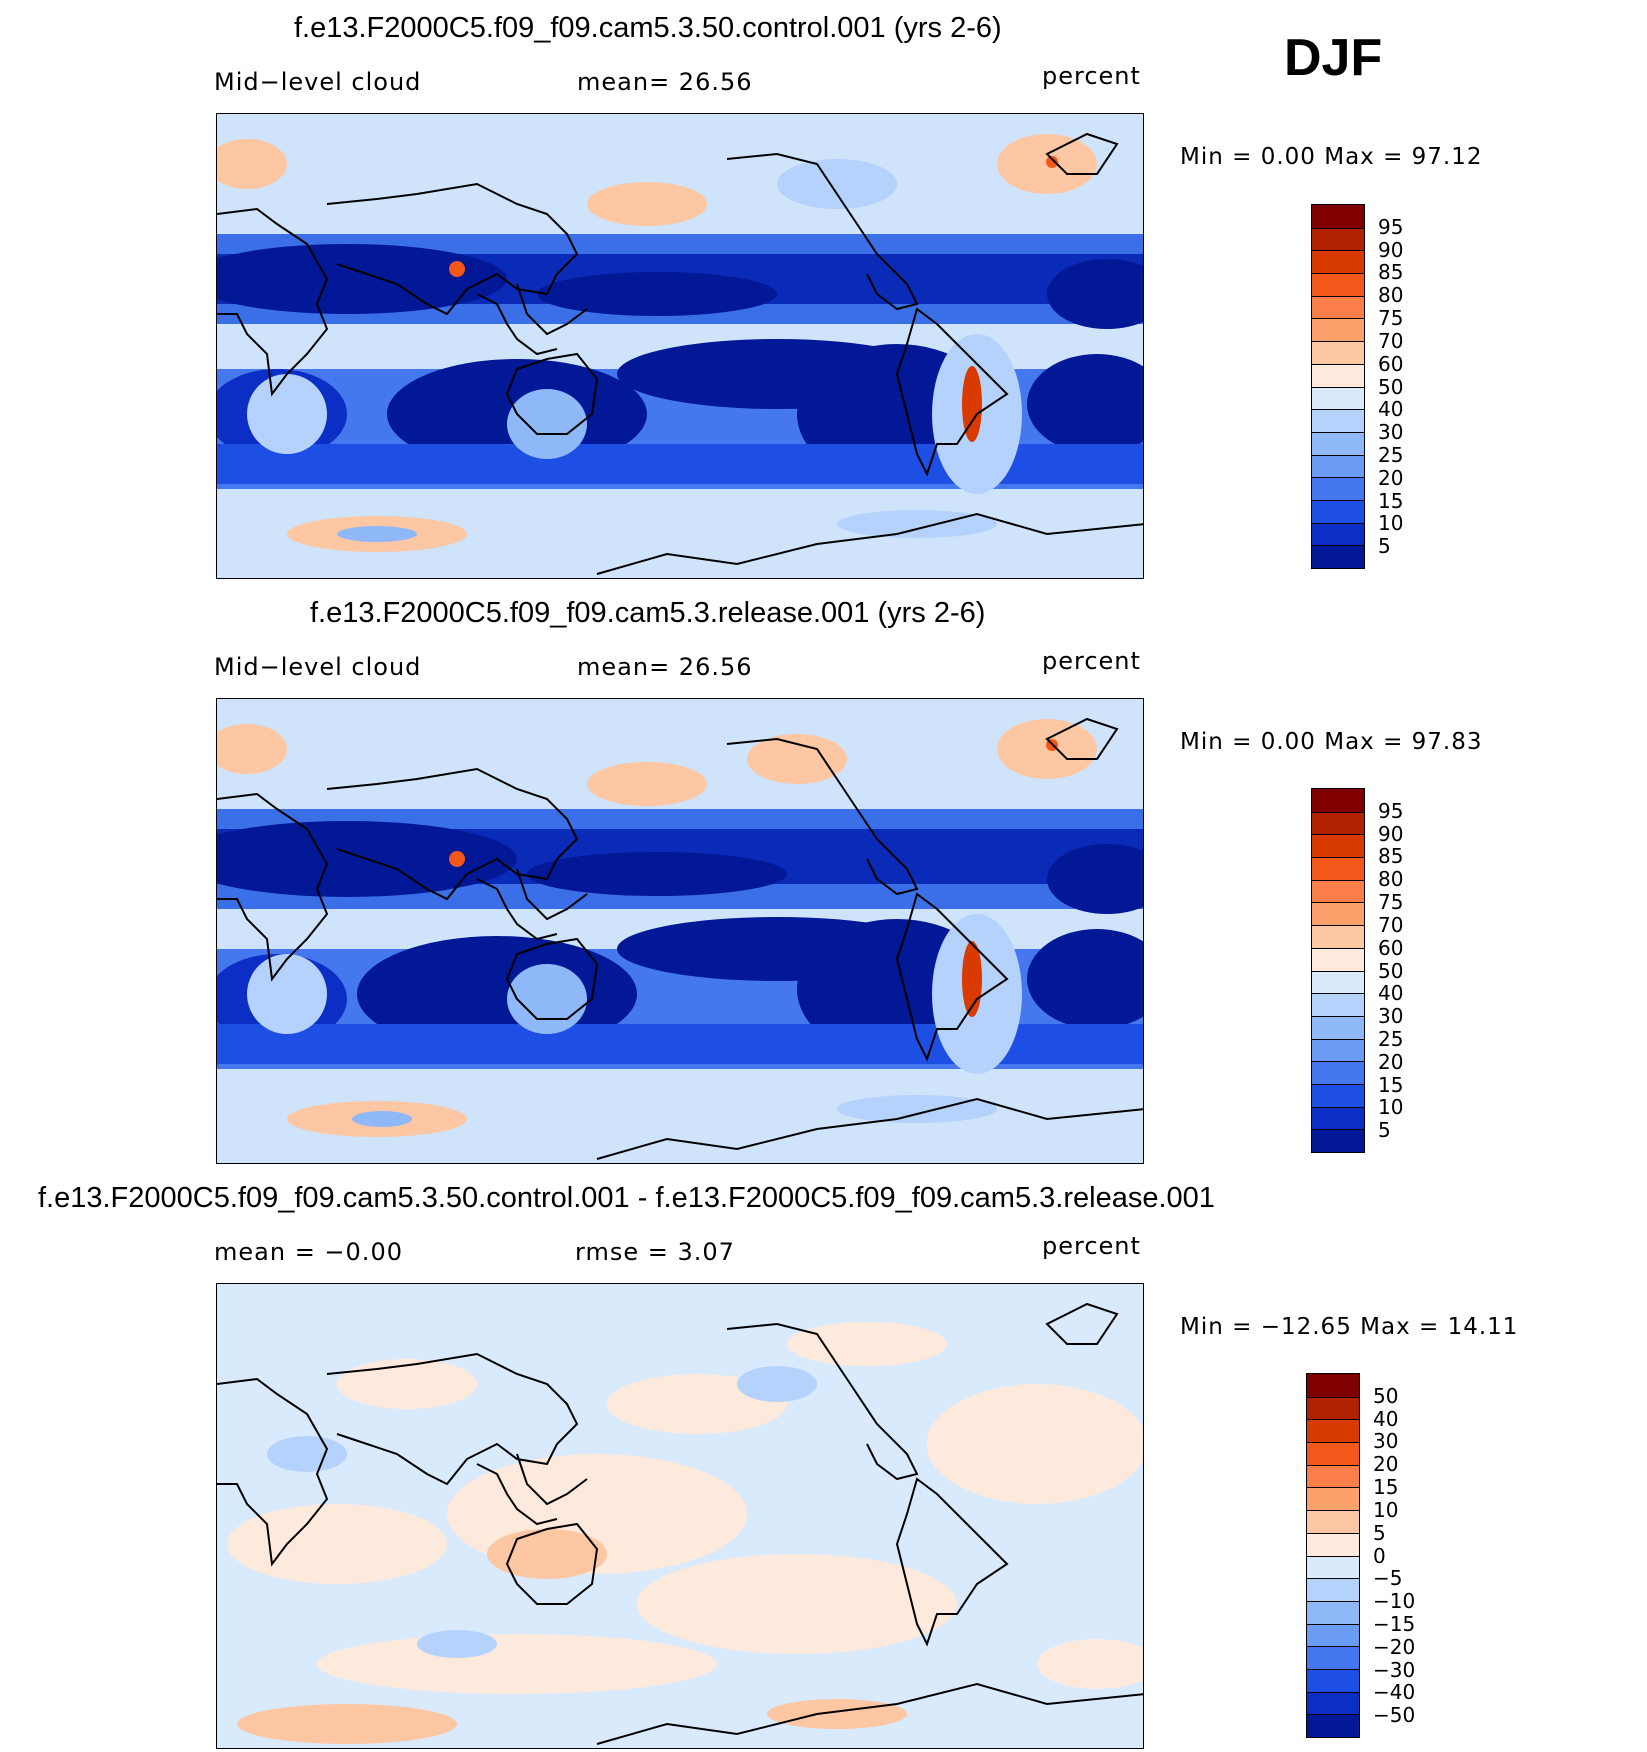 The image size is (1647, 1752). What do you see at coordinates (1331, 742) in the screenshot?
I see `panel-2-minmax: Min = 0.00 Max = 97.83` at bounding box center [1331, 742].